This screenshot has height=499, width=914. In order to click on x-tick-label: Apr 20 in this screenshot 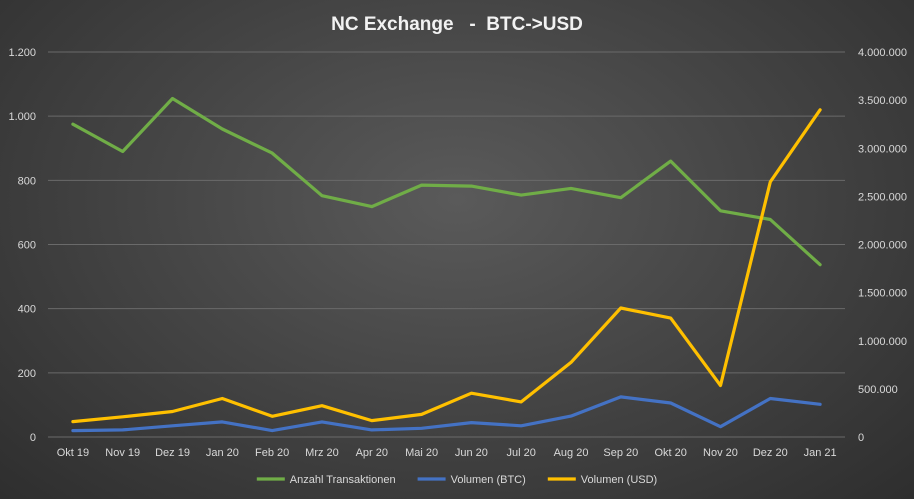, I will do `click(372, 453)`.